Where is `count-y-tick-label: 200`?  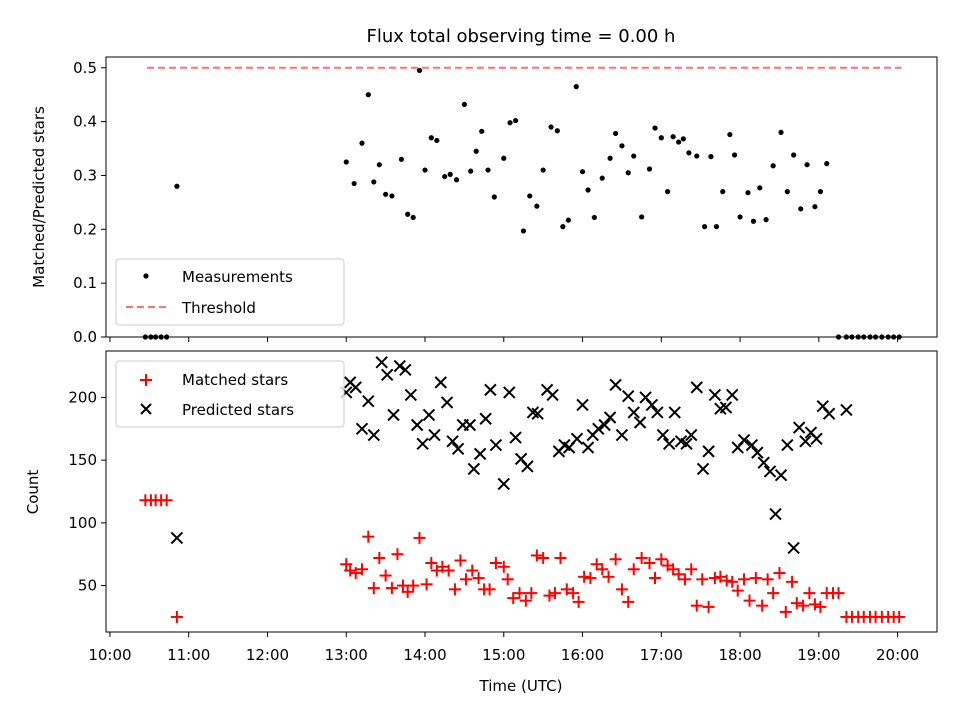
count-y-tick-label: 200 is located at coordinates (82, 397).